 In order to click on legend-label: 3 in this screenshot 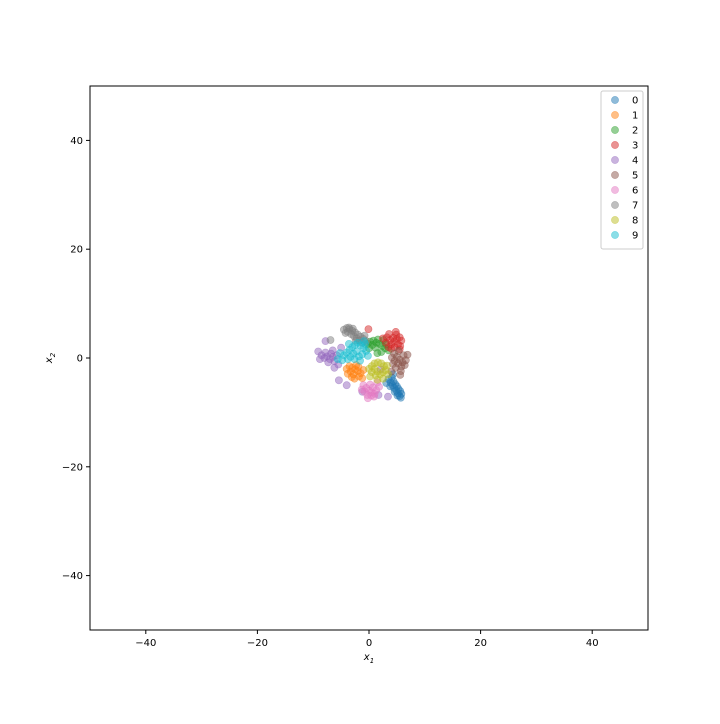, I will do `click(635, 146)`.